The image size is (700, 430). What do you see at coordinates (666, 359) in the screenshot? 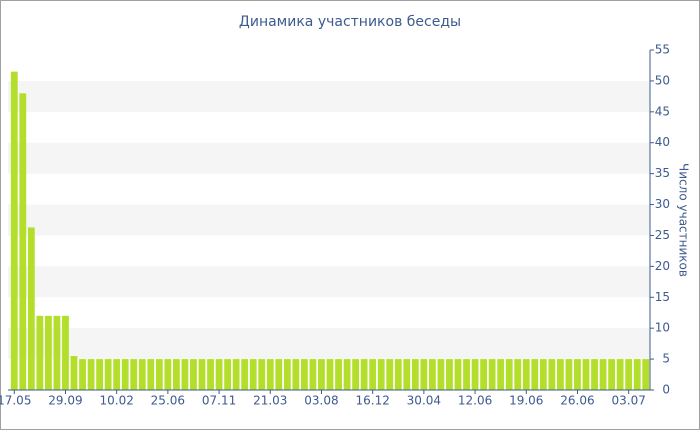
I see `y-tick-label: 5` at bounding box center [666, 359].